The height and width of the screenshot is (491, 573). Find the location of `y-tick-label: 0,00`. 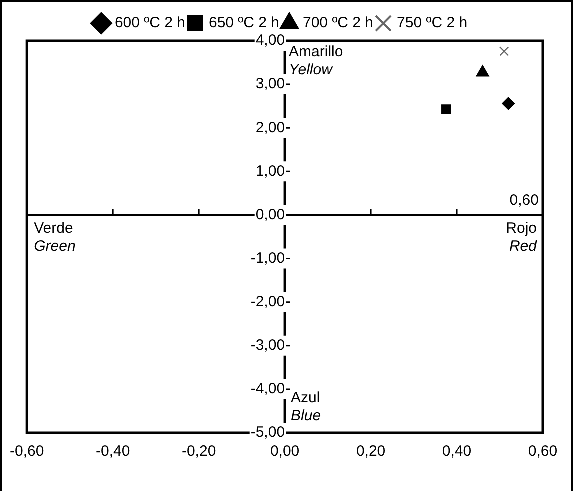

y-tick-label: 0,00 is located at coordinates (271, 215).